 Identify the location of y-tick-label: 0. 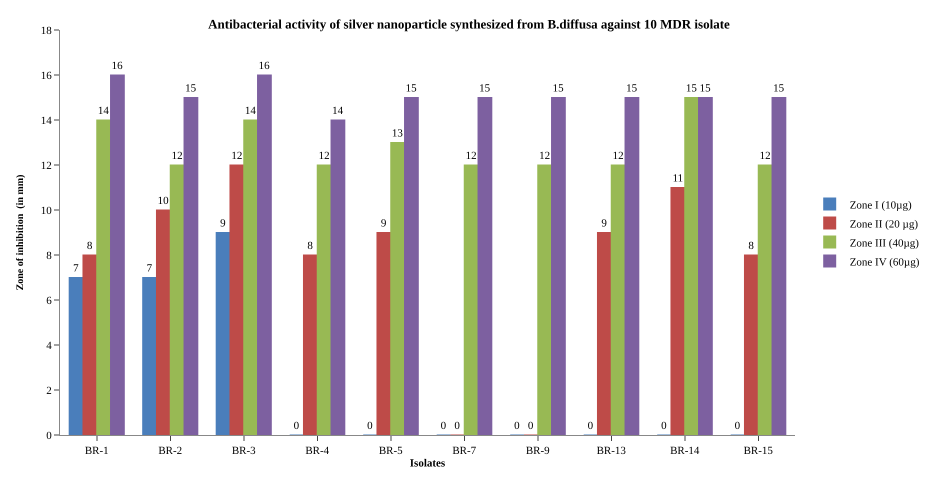
(49, 436).